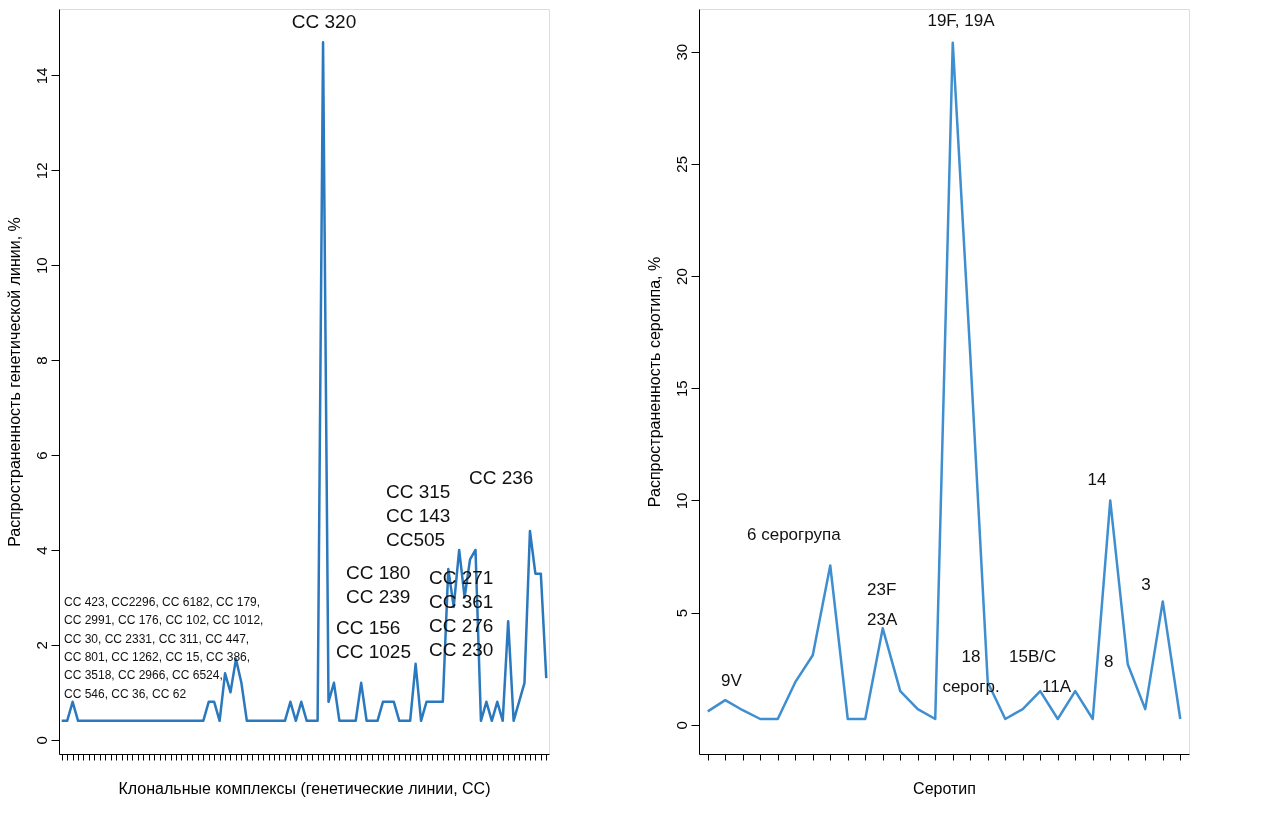 The height and width of the screenshot is (835, 1285). I want to click on annotation: 11A, so click(1057, 686).